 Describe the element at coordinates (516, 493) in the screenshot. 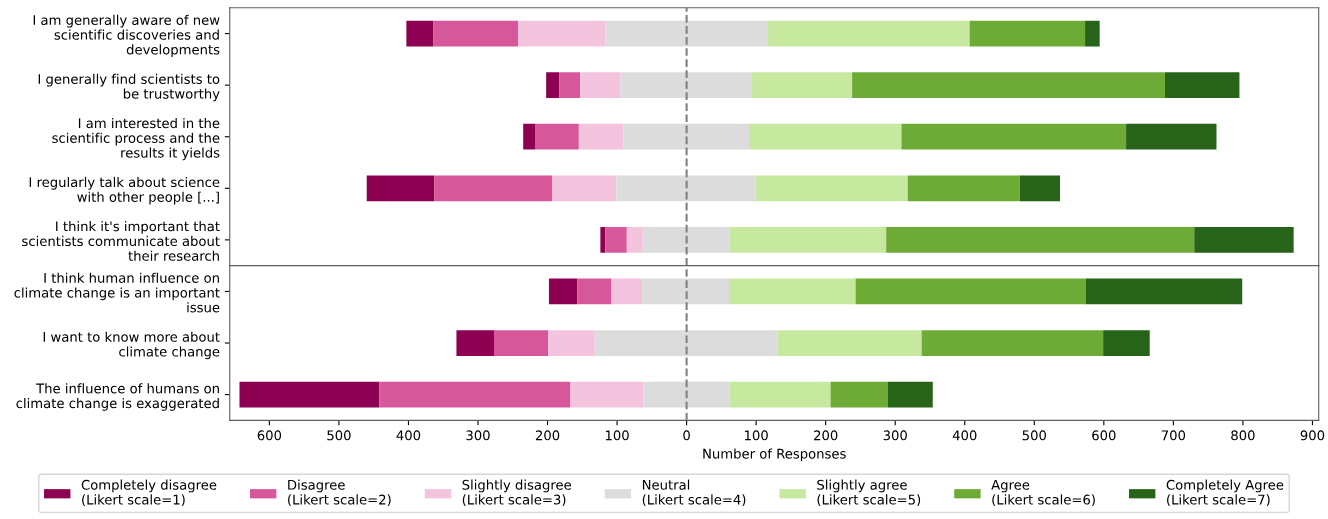

I see `legend-label: Slightly disagree (Likert scale=3)` at that location.